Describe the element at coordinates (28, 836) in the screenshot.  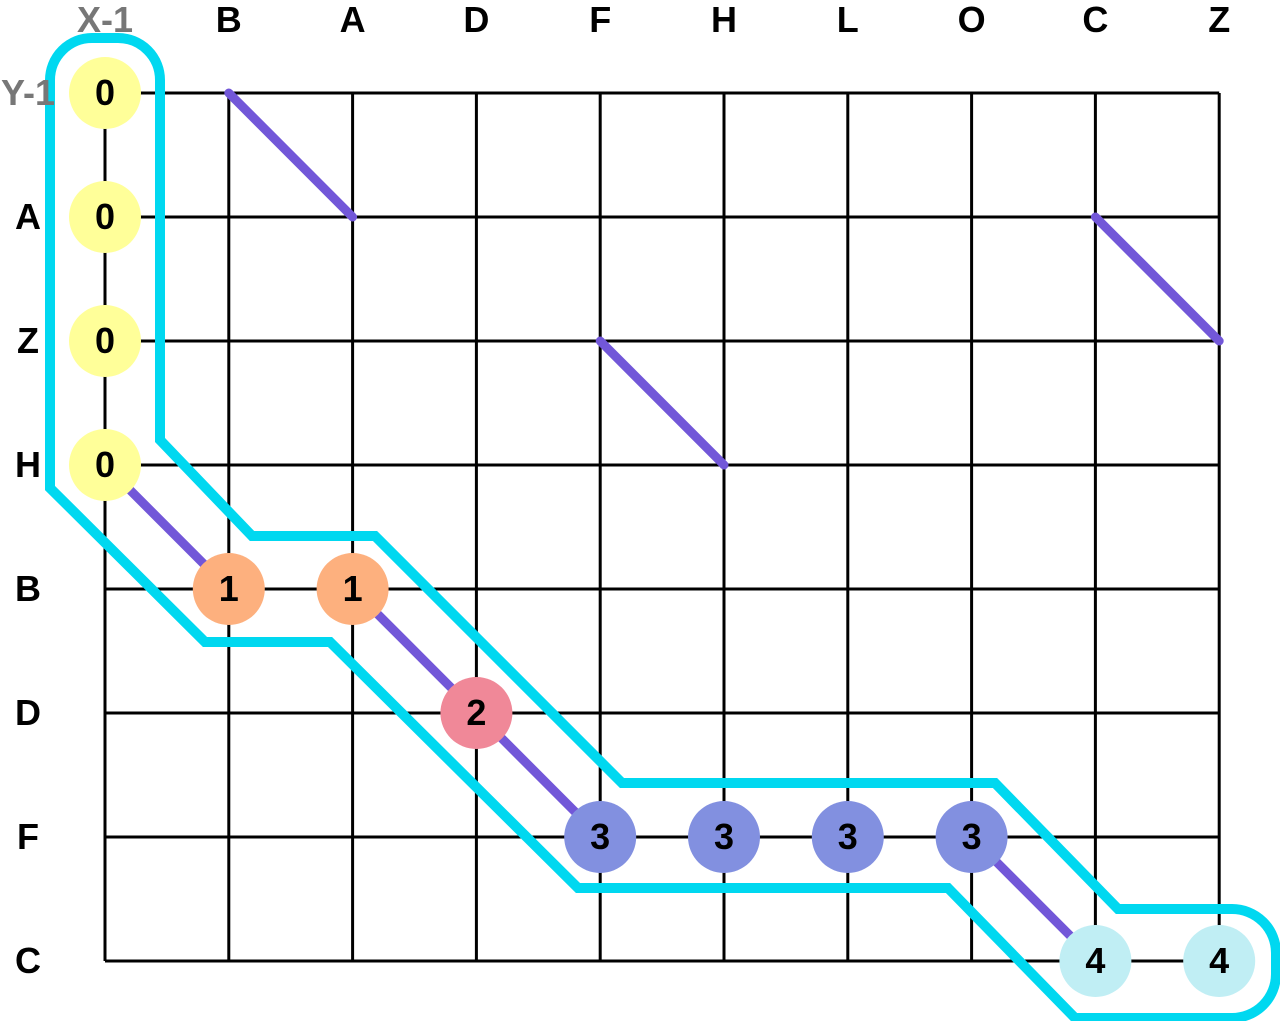
I see `row-header: F` at that location.